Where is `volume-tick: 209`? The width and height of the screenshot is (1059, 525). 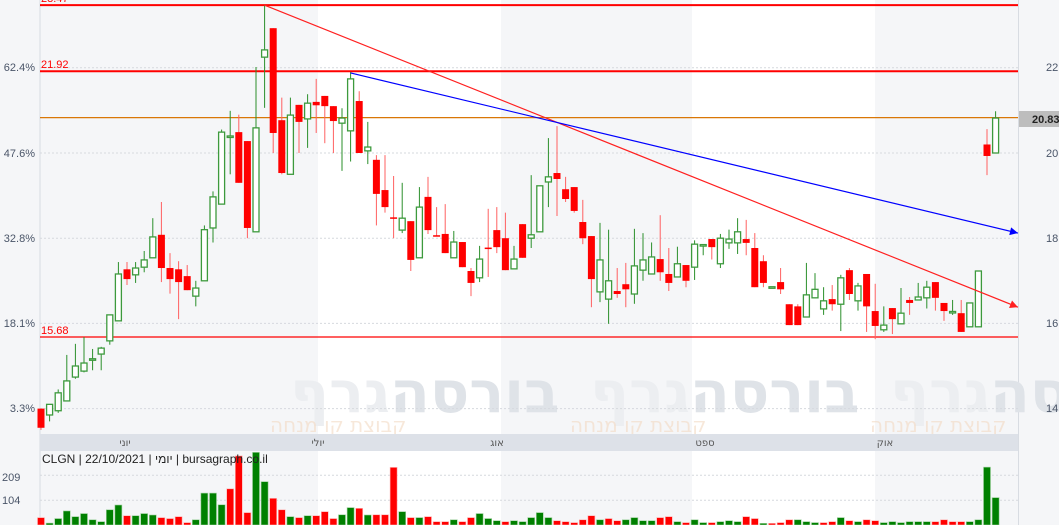
volume-tick: 209 is located at coordinates (11, 478).